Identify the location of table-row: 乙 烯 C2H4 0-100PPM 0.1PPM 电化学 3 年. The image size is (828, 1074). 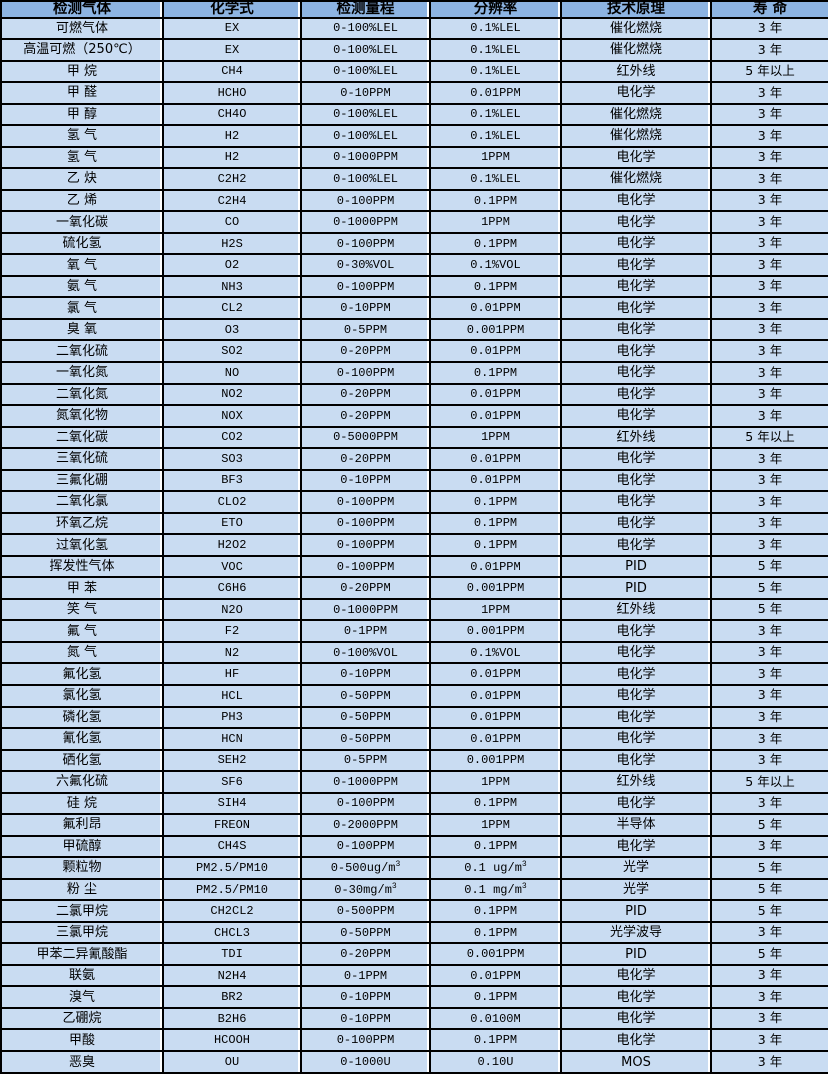
(414, 200).